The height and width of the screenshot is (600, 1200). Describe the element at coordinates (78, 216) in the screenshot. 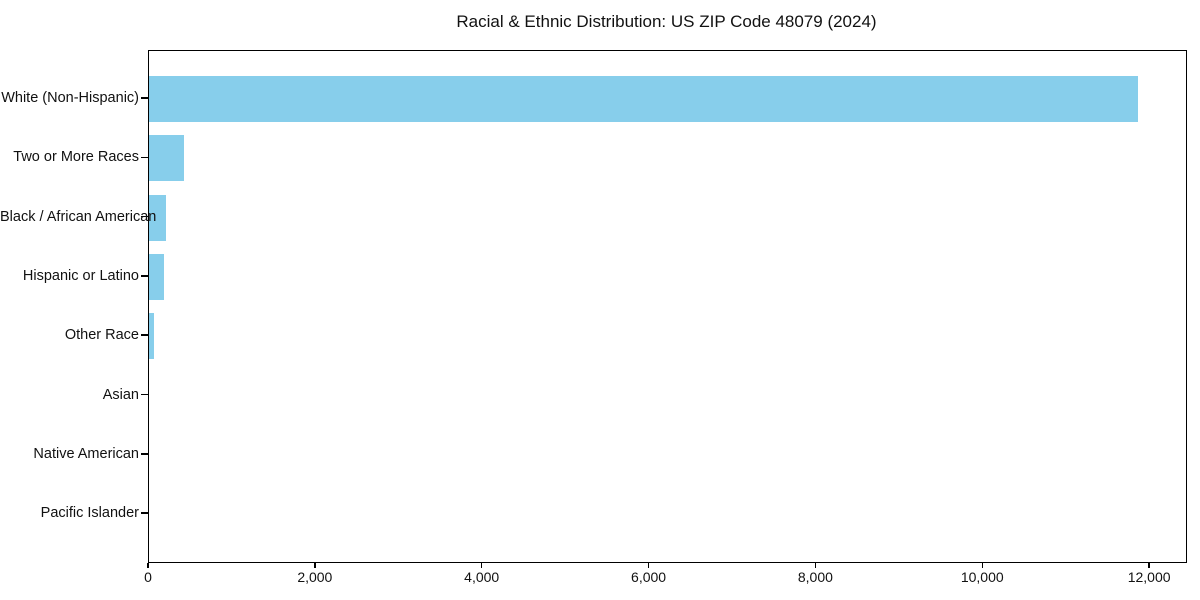

I see `y-axis-label-2: Black / African American` at that location.